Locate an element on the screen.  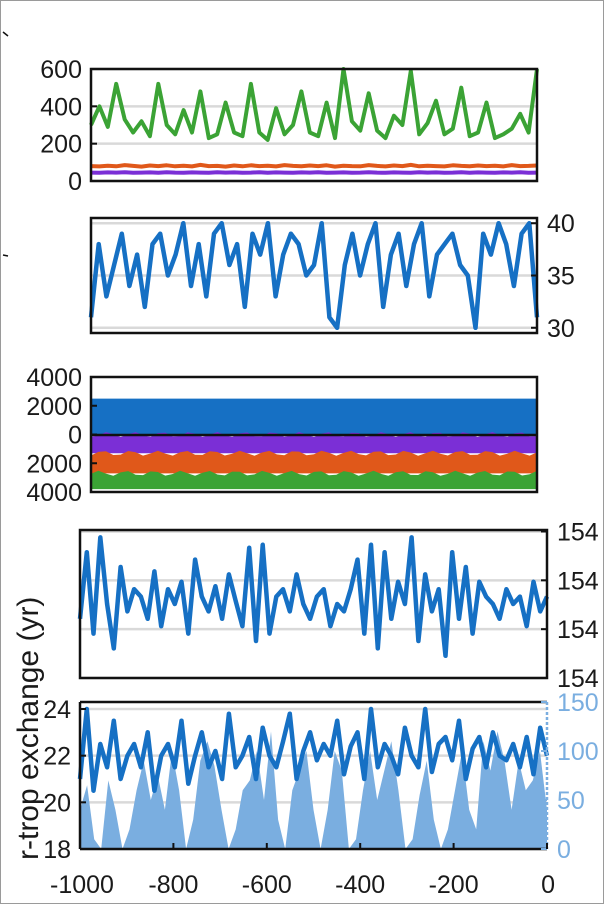
panel-5-area-series is located at coordinates (313, 790).